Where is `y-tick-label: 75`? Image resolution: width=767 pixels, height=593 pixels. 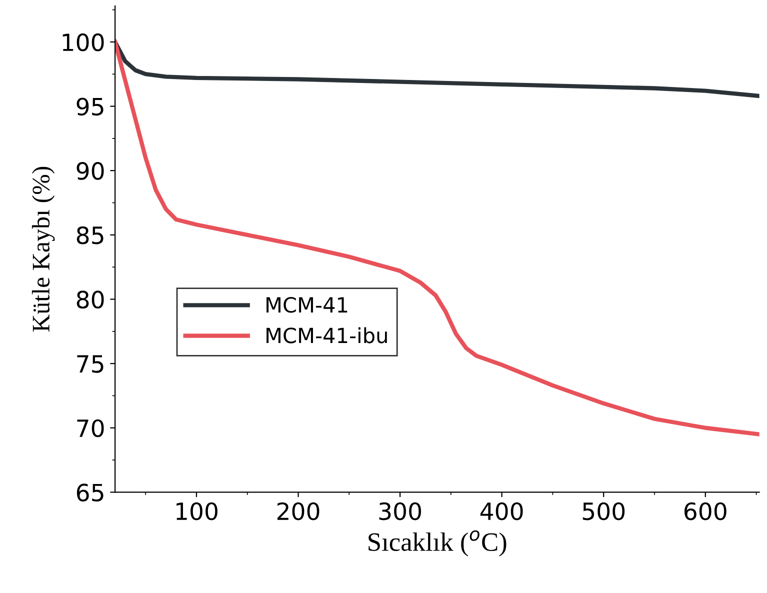
y-tick-label: 75 is located at coordinates (90, 364).